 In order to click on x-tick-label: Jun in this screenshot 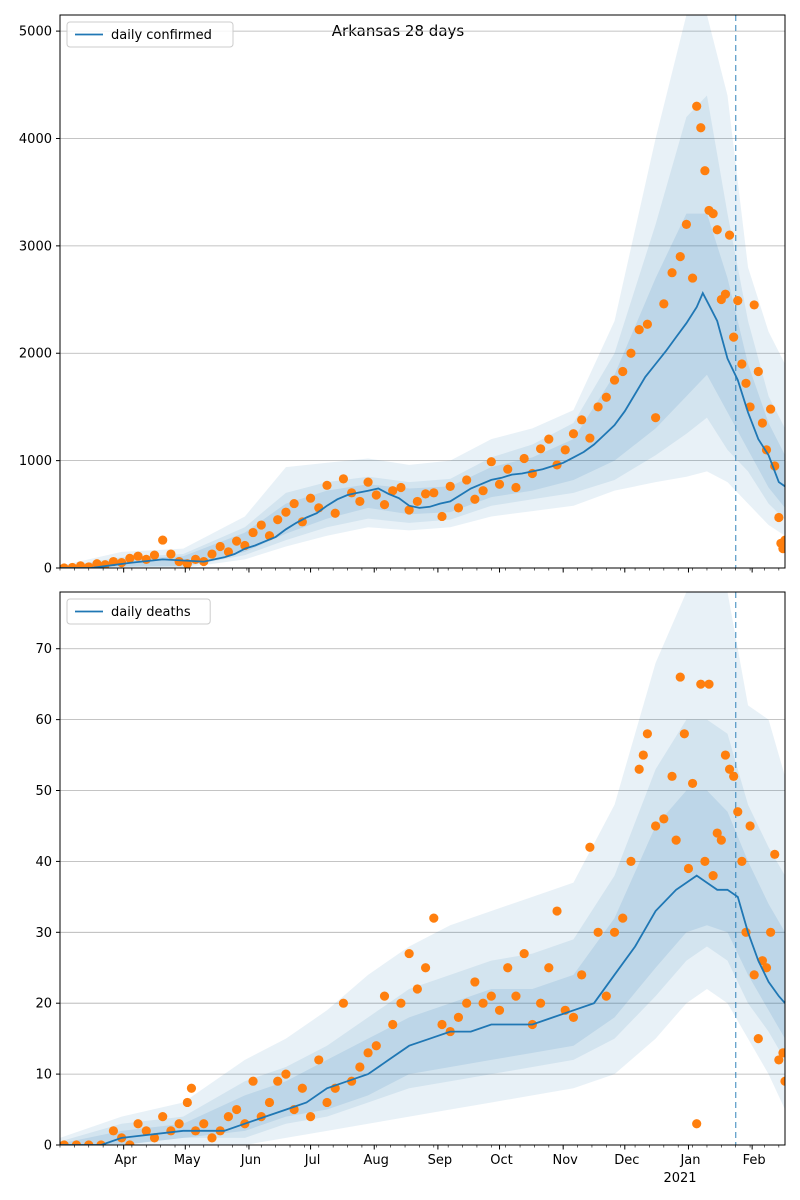, I will do `click(250, 1160)`.